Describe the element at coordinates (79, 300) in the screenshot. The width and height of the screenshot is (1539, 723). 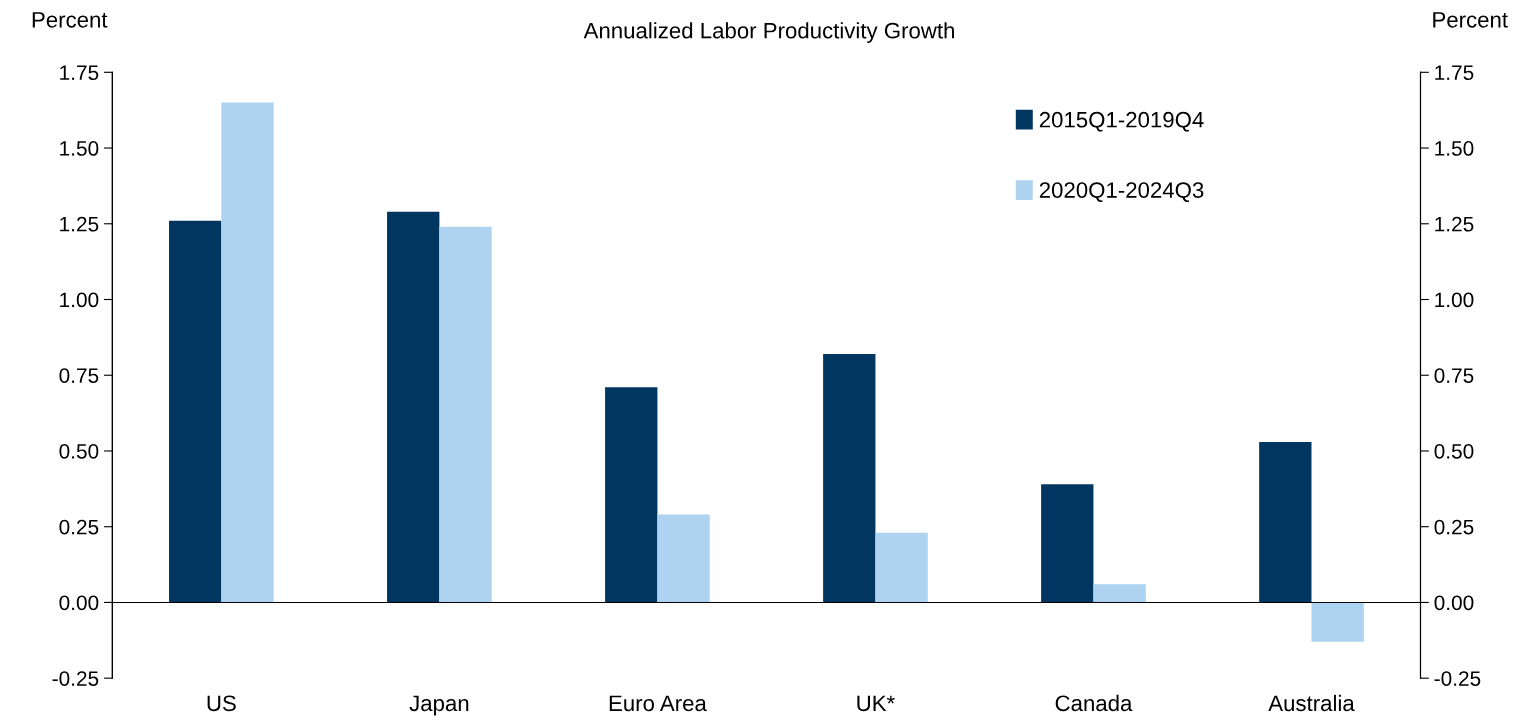
I see `y-tick-label: 1.00` at that location.